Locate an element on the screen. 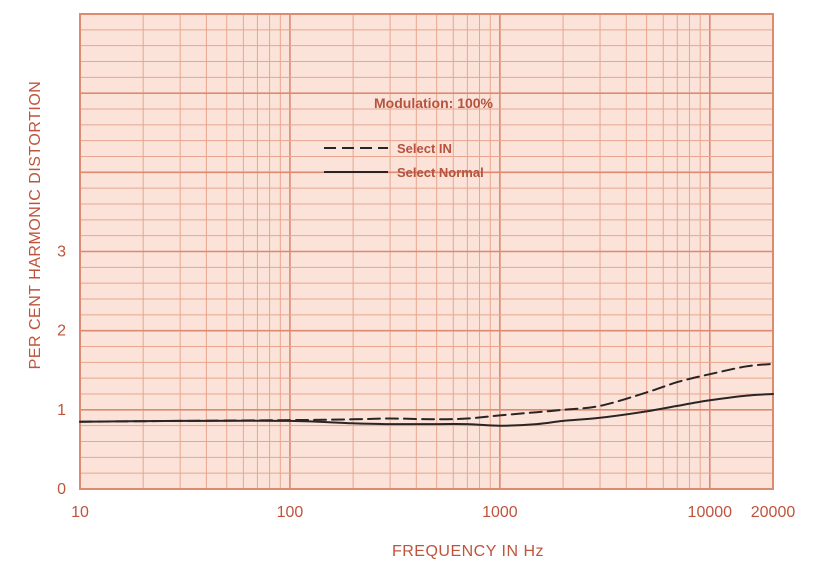  x-tick-label: 1000 is located at coordinates (500, 512).